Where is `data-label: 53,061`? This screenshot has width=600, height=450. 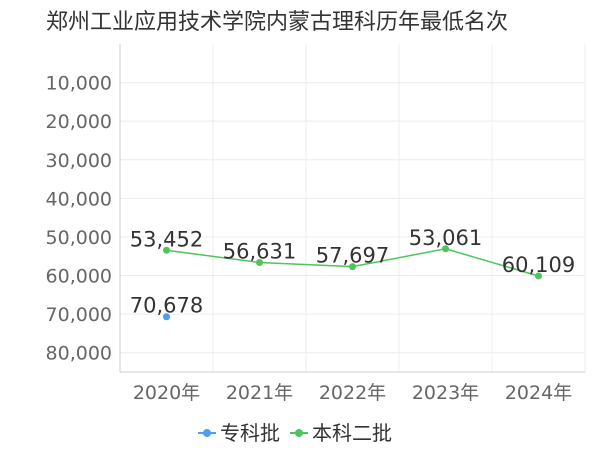 data-label: 53,061 is located at coordinates (445, 238).